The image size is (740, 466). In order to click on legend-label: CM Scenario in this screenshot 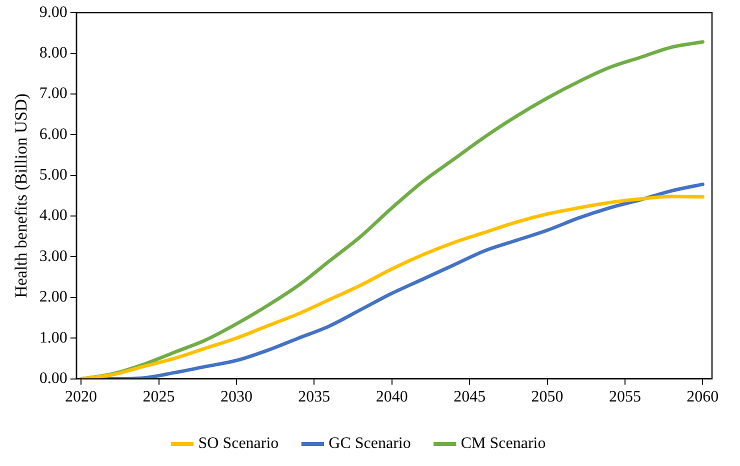, I will do `click(503, 443)`.